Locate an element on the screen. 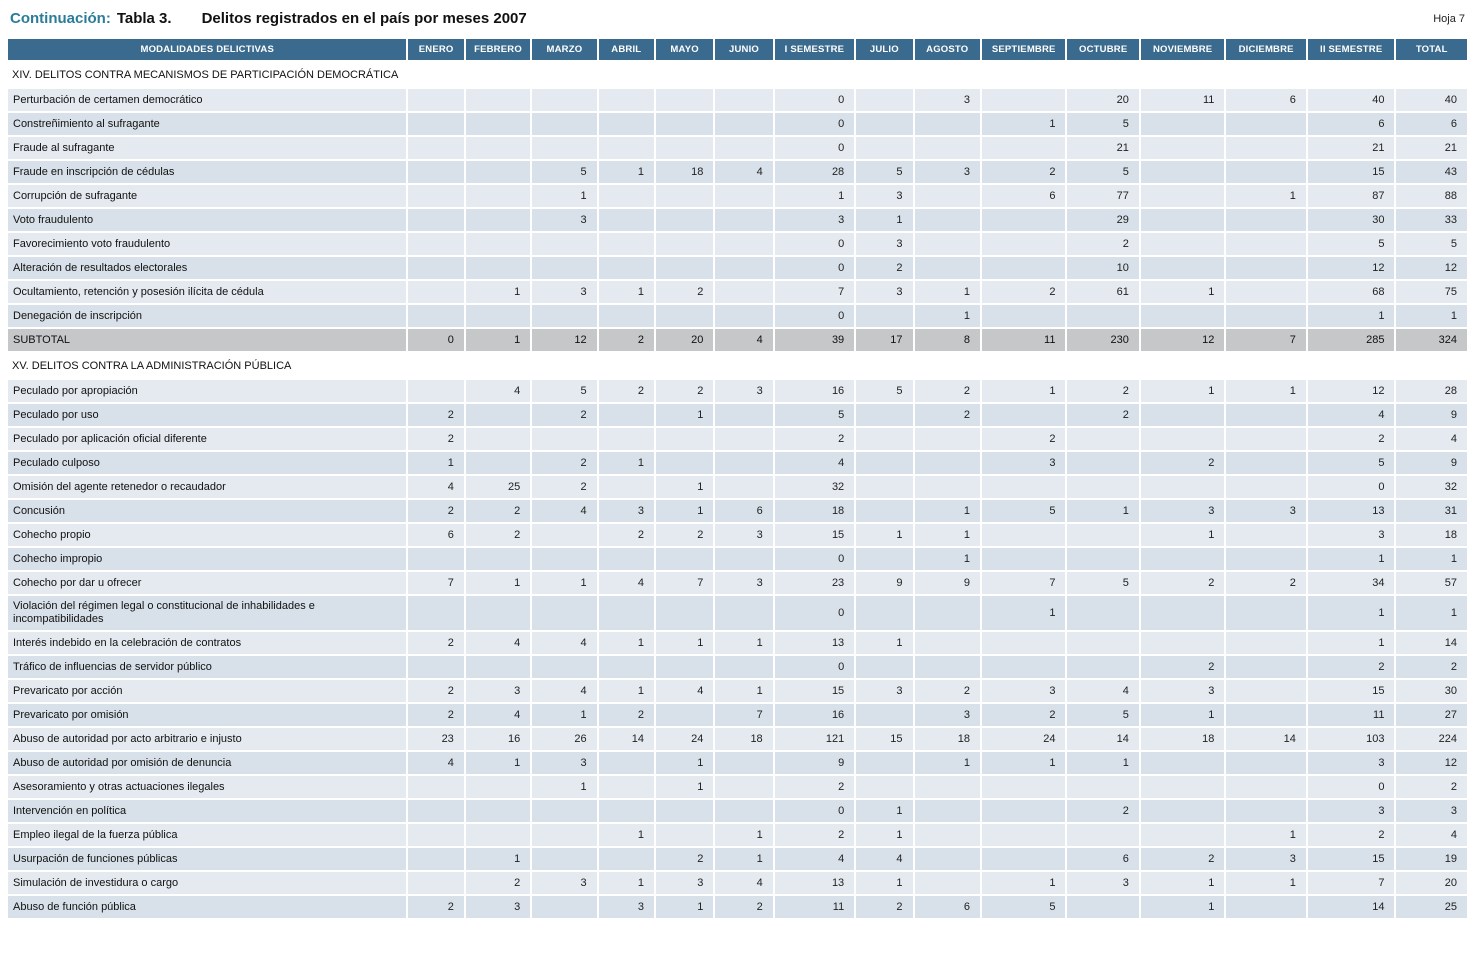 This screenshot has width=1475, height=965. column-header: II SEMESTRE is located at coordinates (1352, 50).